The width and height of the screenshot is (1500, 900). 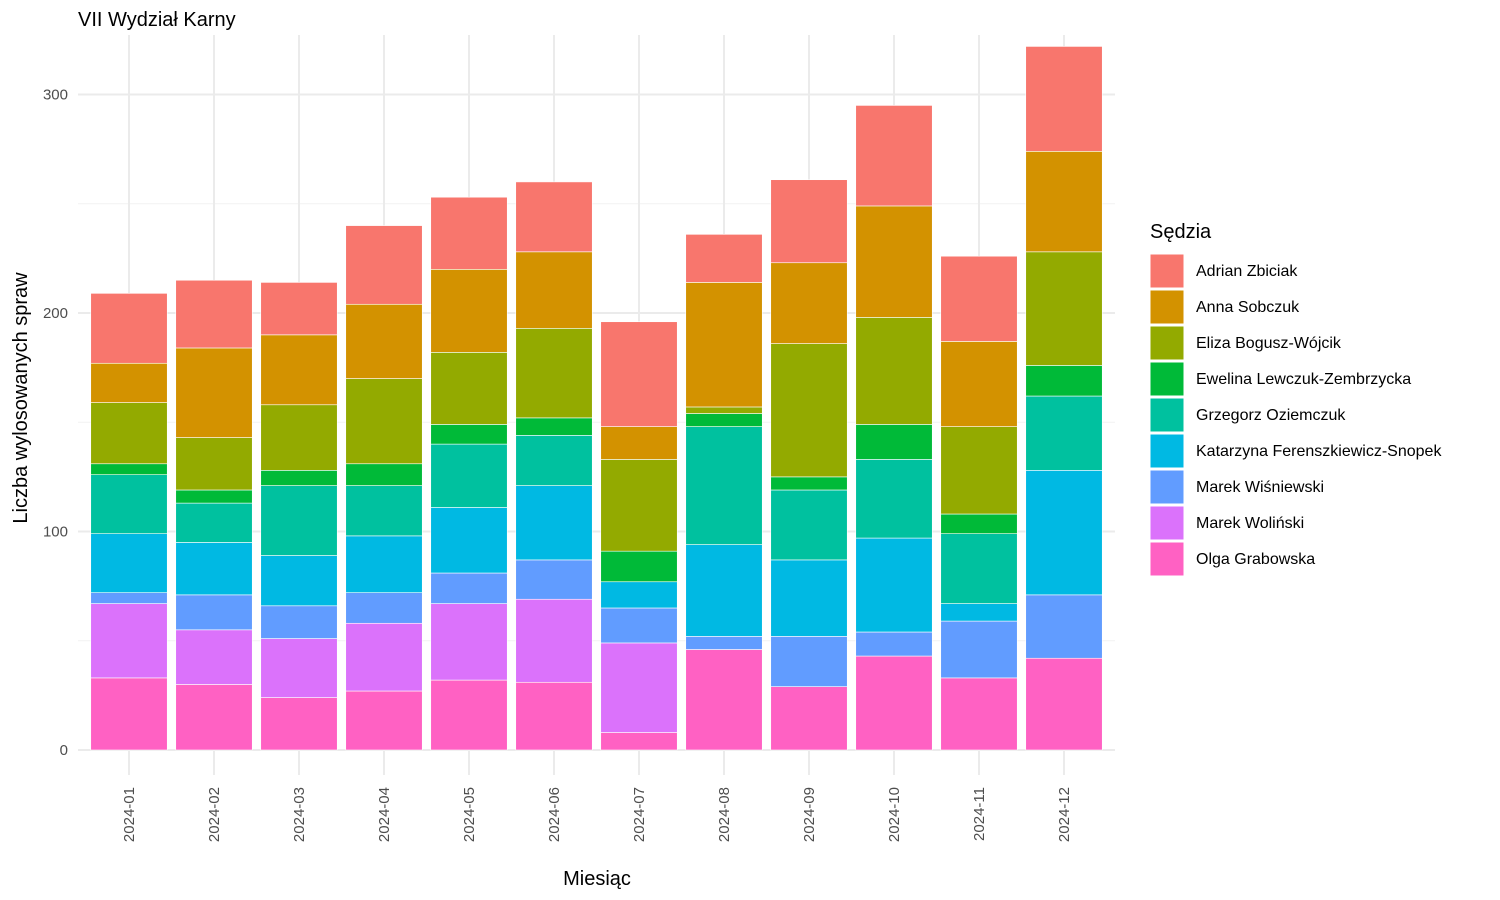 I want to click on legend-label: Grzegorz Oziemczuk, so click(x=1271, y=415).